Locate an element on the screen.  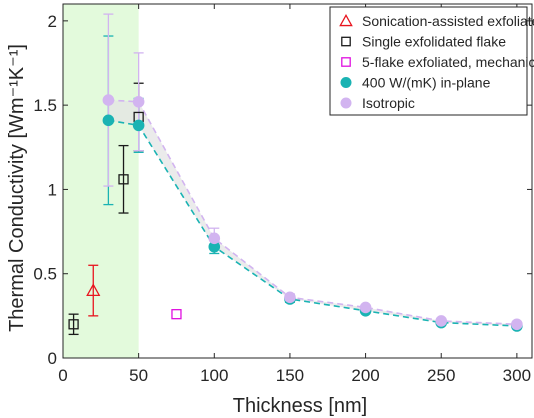
shaded-region-layer is located at coordinates (101, 181).